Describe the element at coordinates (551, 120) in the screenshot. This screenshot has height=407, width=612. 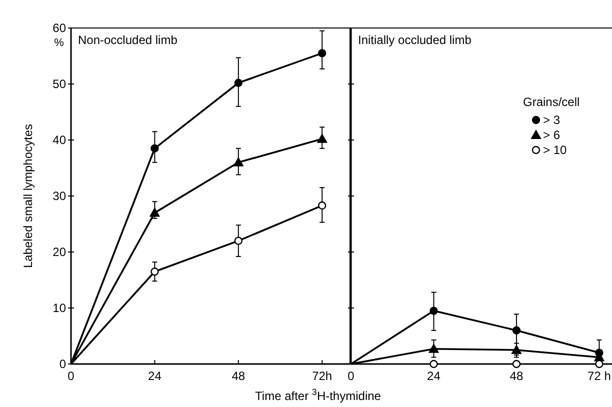
I see `legend-label: > 3` at that location.